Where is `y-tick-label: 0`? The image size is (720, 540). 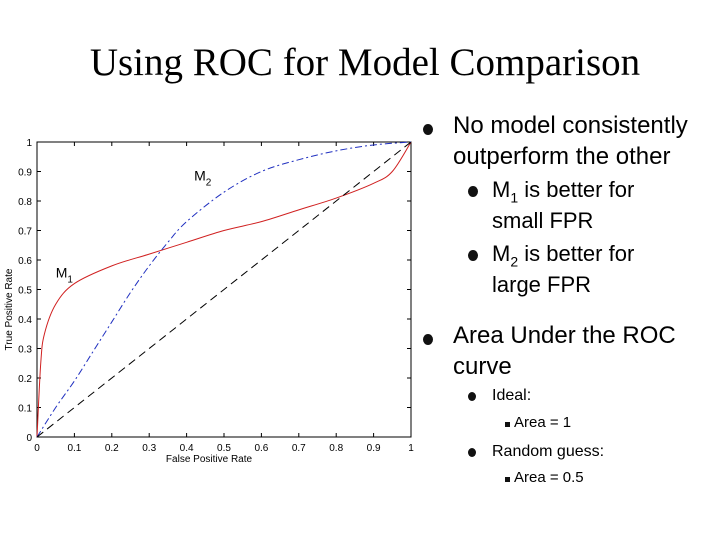
y-tick-label: 0 is located at coordinates (29, 438).